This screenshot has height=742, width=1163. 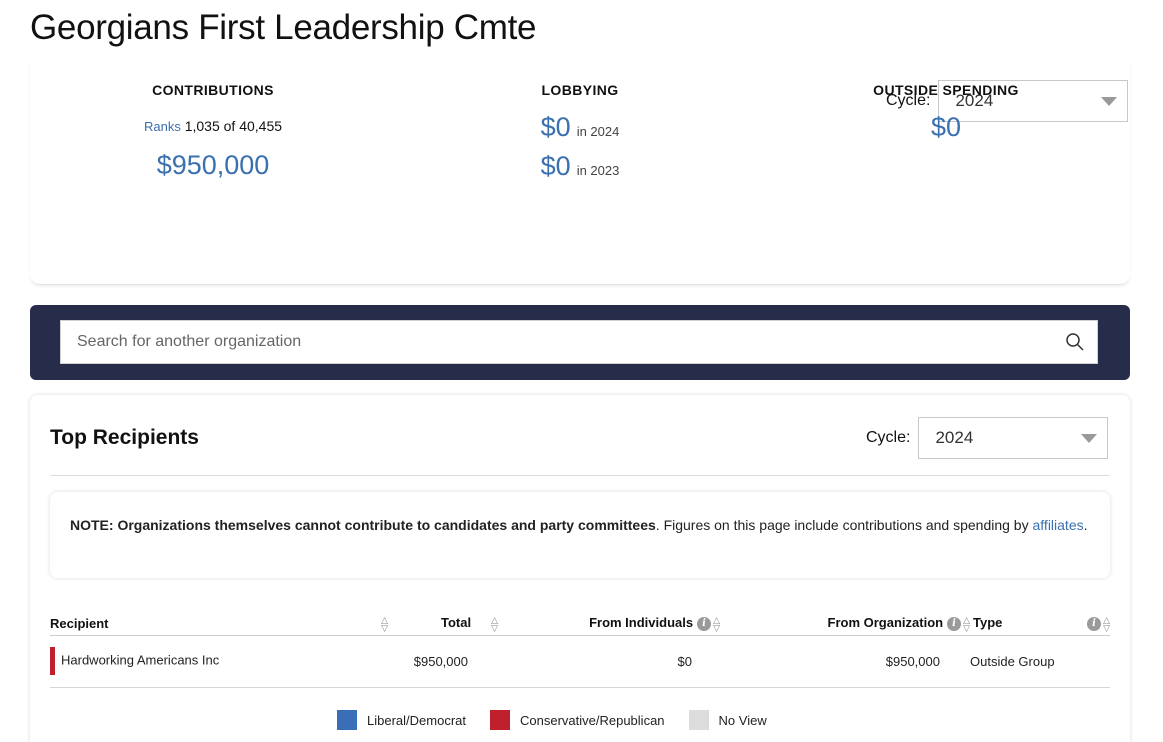 I want to click on cell-total: $950,000, so click(x=443, y=661).